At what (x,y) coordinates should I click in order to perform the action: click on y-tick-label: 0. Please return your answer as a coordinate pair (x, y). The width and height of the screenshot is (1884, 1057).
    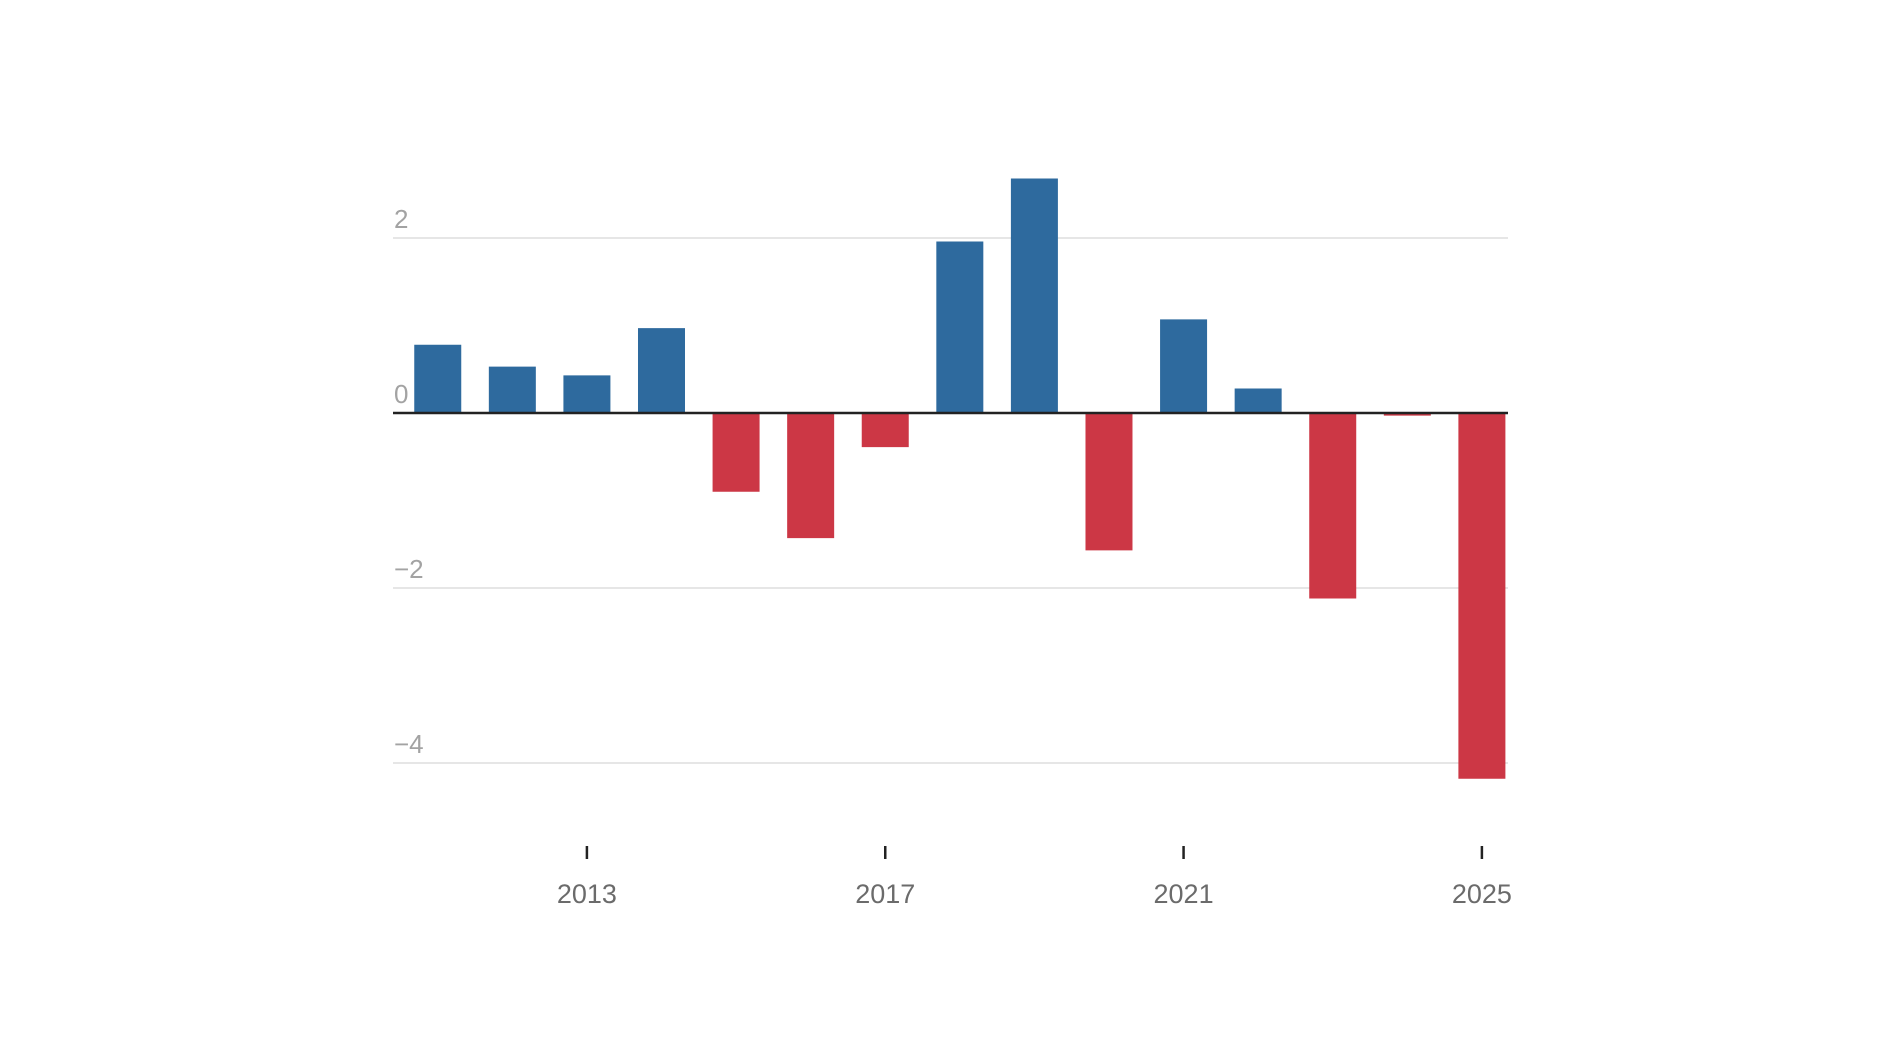
    Looking at the image, I should click on (401, 394).